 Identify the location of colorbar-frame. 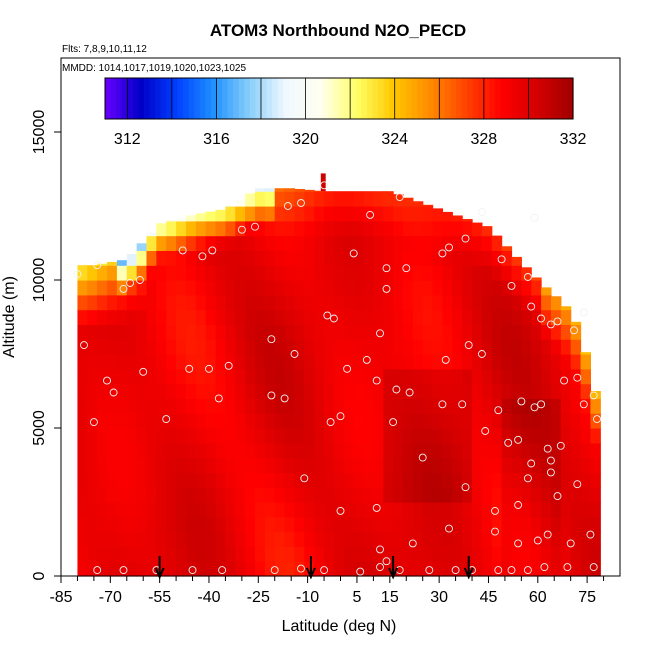
(339, 98).